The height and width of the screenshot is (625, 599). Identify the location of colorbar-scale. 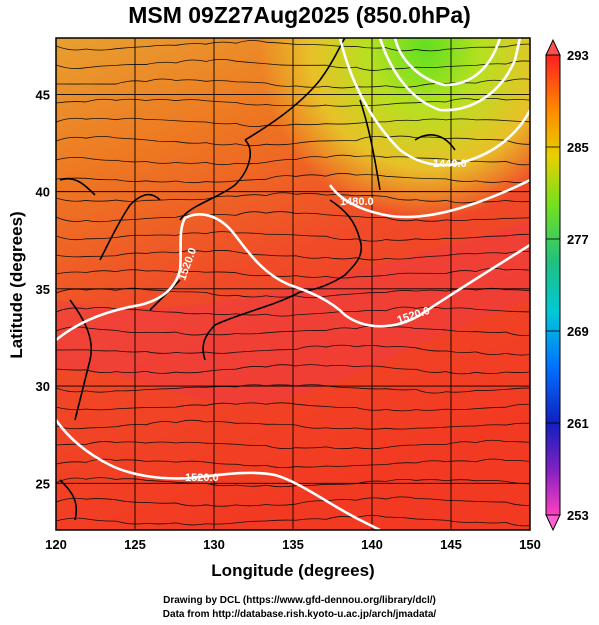
(553, 285).